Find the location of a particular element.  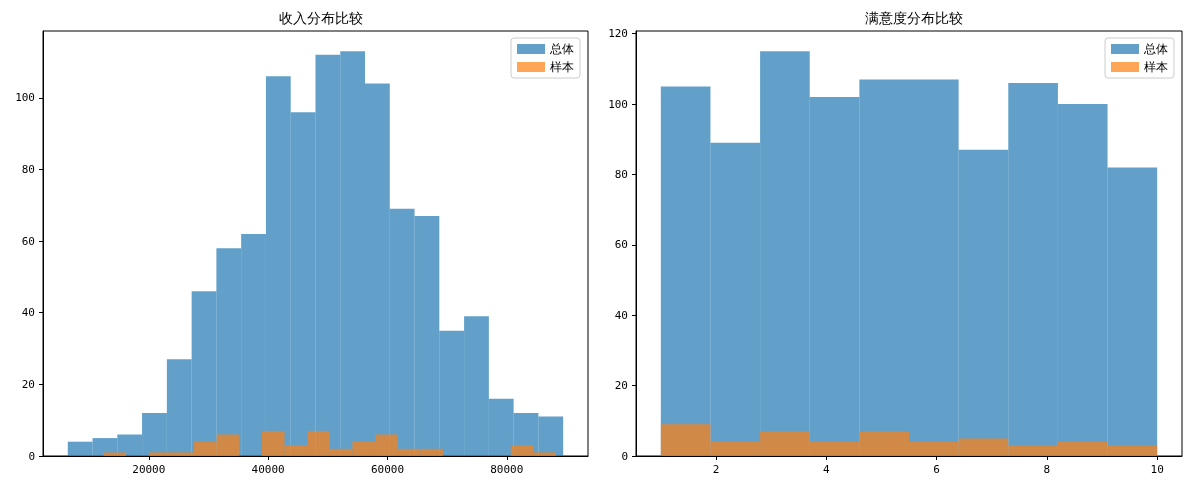

x-tick-label: 2 is located at coordinates (716, 469).